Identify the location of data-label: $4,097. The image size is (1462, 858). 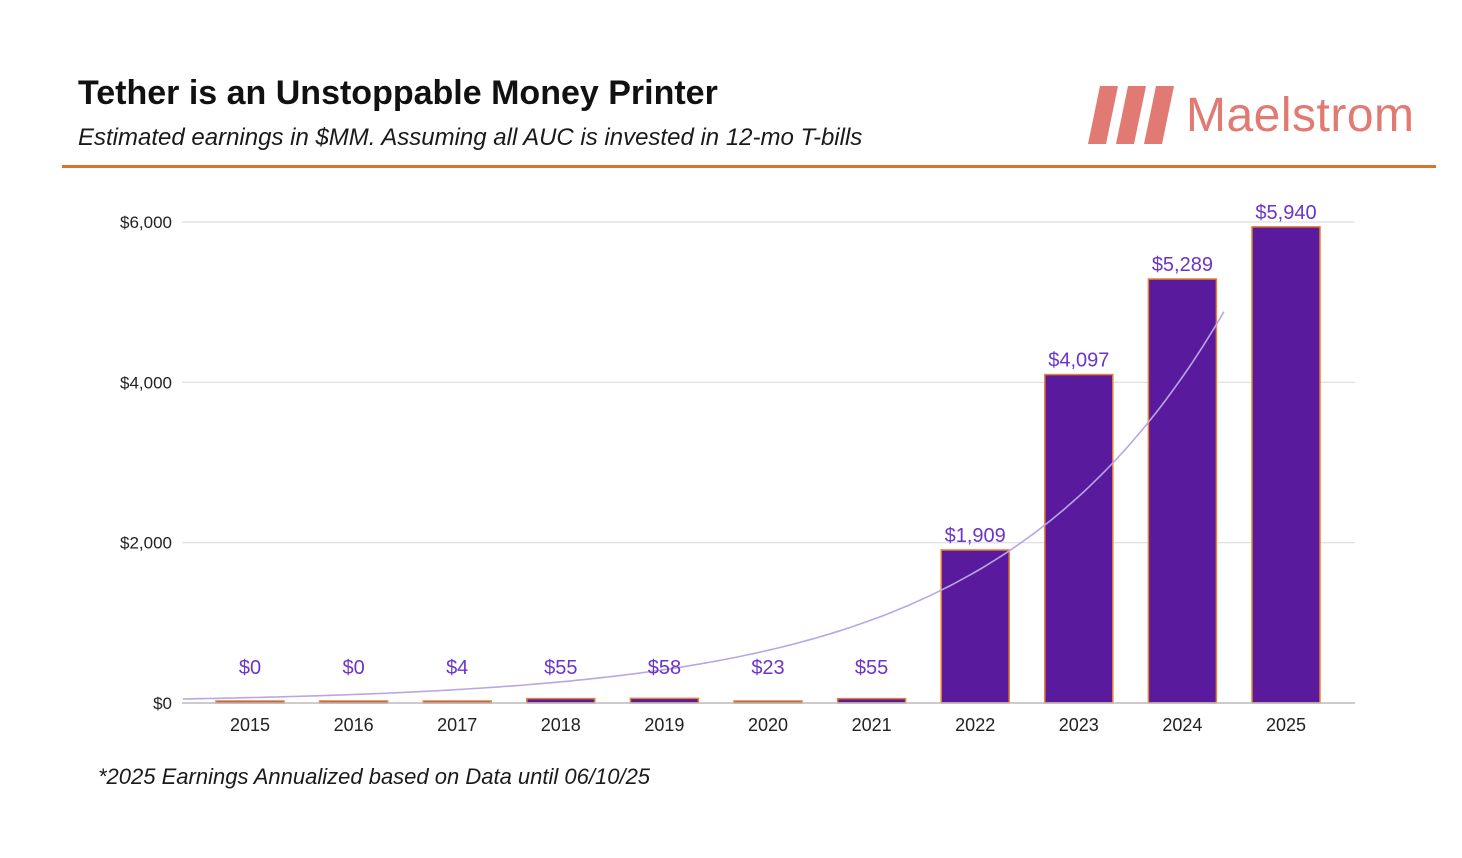
(1078, 361).